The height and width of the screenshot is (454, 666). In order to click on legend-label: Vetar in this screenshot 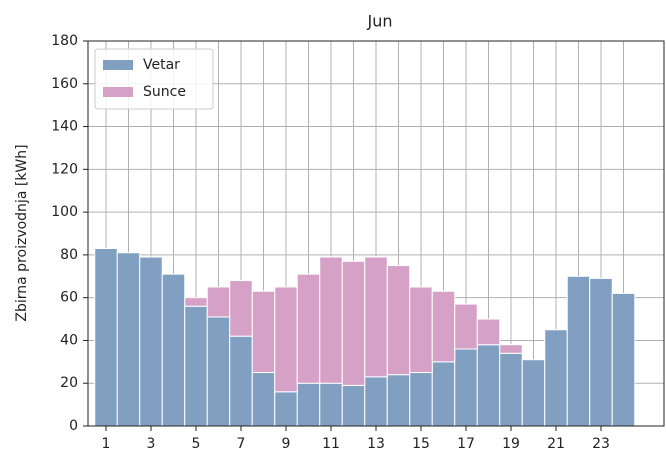, I will do `click(161, 65)`.